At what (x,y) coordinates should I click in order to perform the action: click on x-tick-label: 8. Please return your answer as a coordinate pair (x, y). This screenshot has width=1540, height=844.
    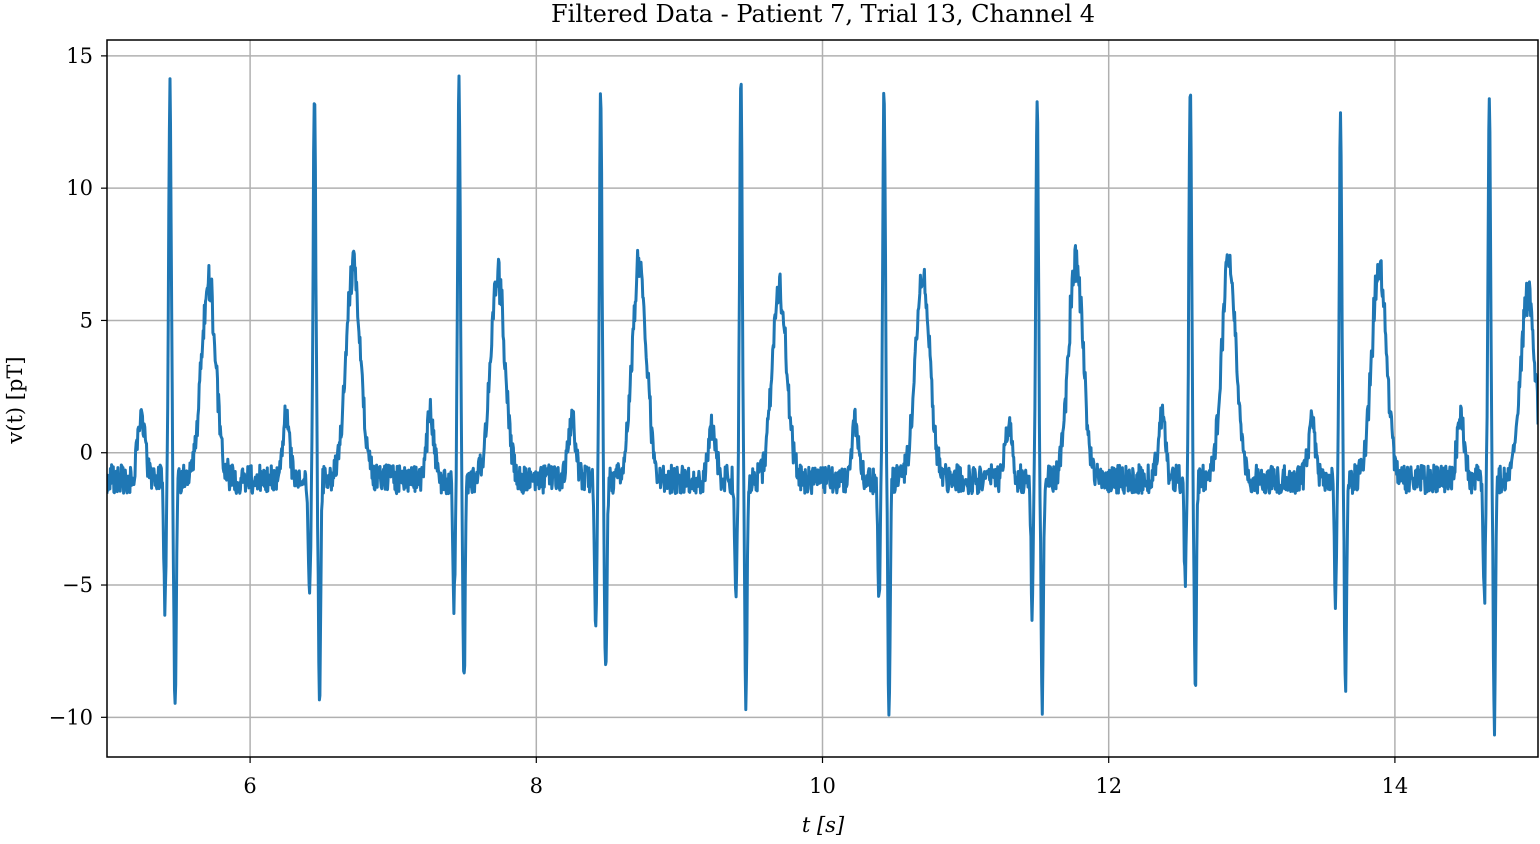
    Looking at the image, I should click on (536, 786).